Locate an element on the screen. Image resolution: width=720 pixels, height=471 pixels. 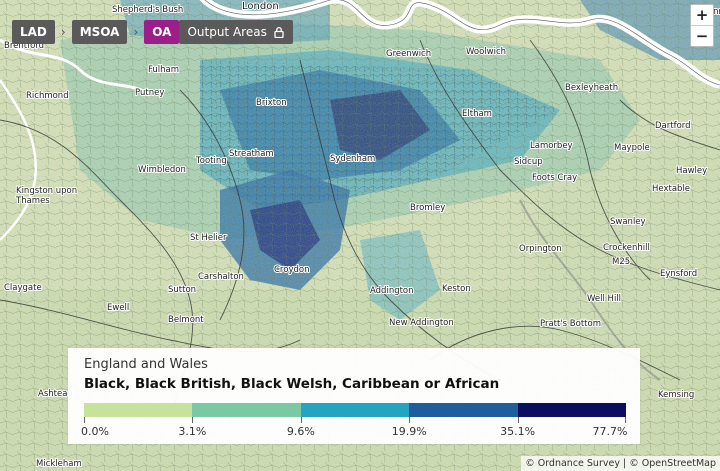
river-thames-west is located at coordinates (19, 160).